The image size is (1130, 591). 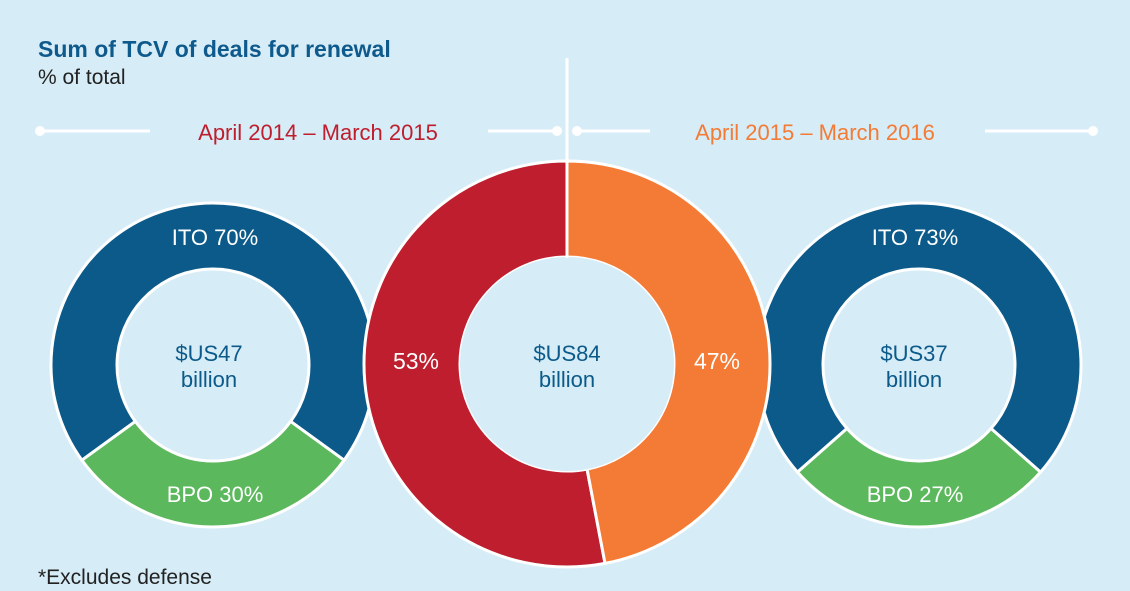 I want to click on donut-right-slice-bpo, so click(x=919, y=477).